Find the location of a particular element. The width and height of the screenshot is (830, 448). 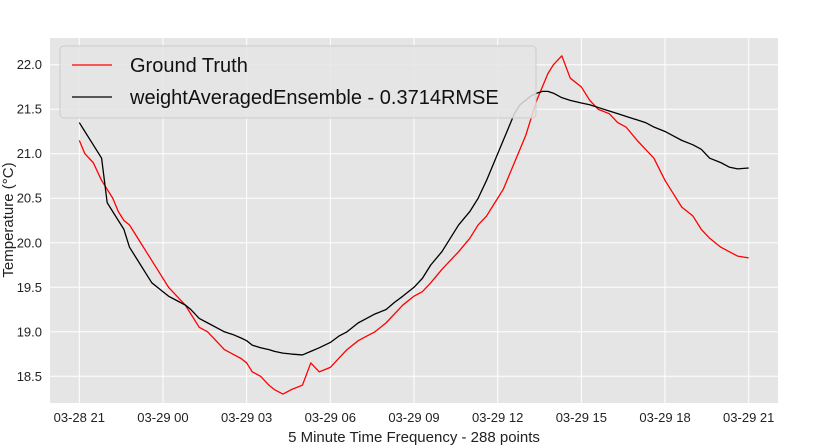

y-axis-label: Temperature (°C) is located at coordinates (8, 219).